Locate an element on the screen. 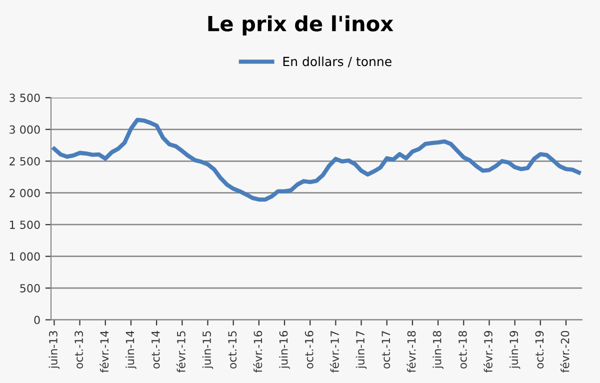 This screenshot has width=600, height=383. y-tick-label: 1 500 is located at coordinates (25, 224).